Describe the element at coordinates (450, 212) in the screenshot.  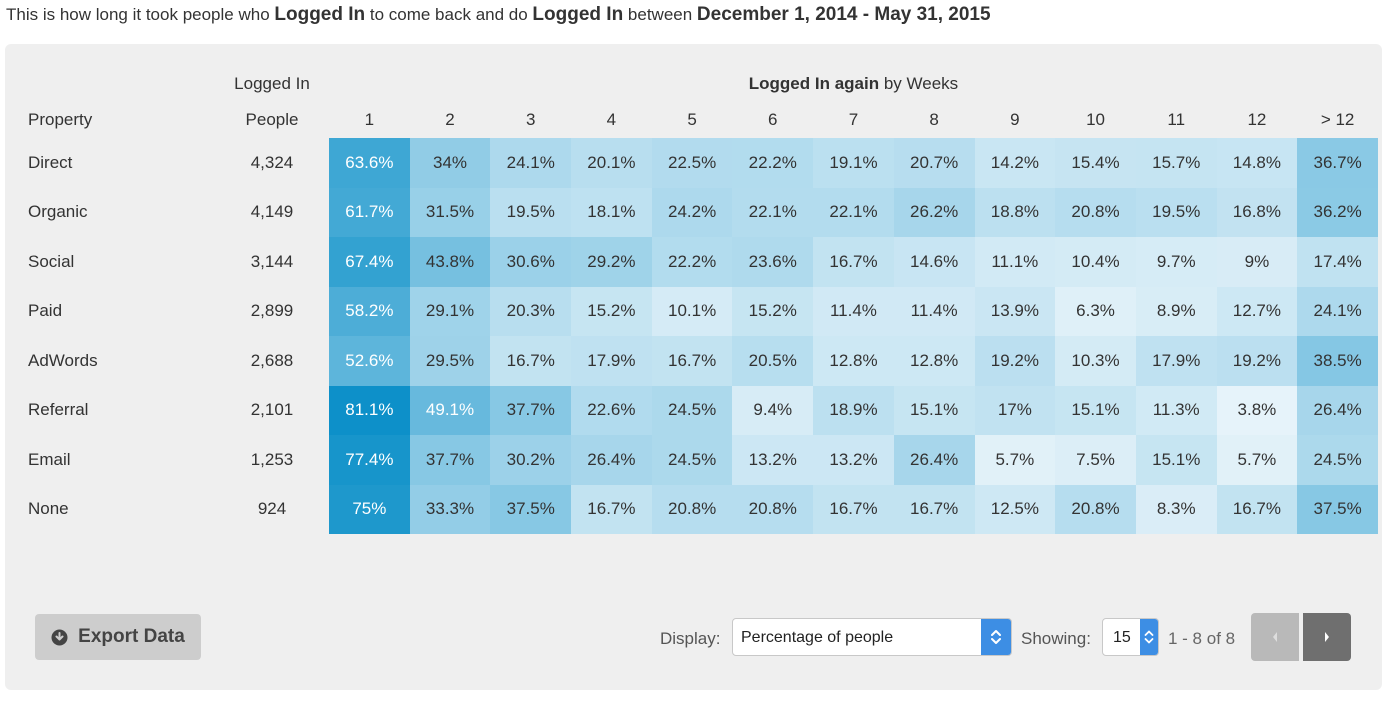
I see `retention-cell: 31.5%` at that location.